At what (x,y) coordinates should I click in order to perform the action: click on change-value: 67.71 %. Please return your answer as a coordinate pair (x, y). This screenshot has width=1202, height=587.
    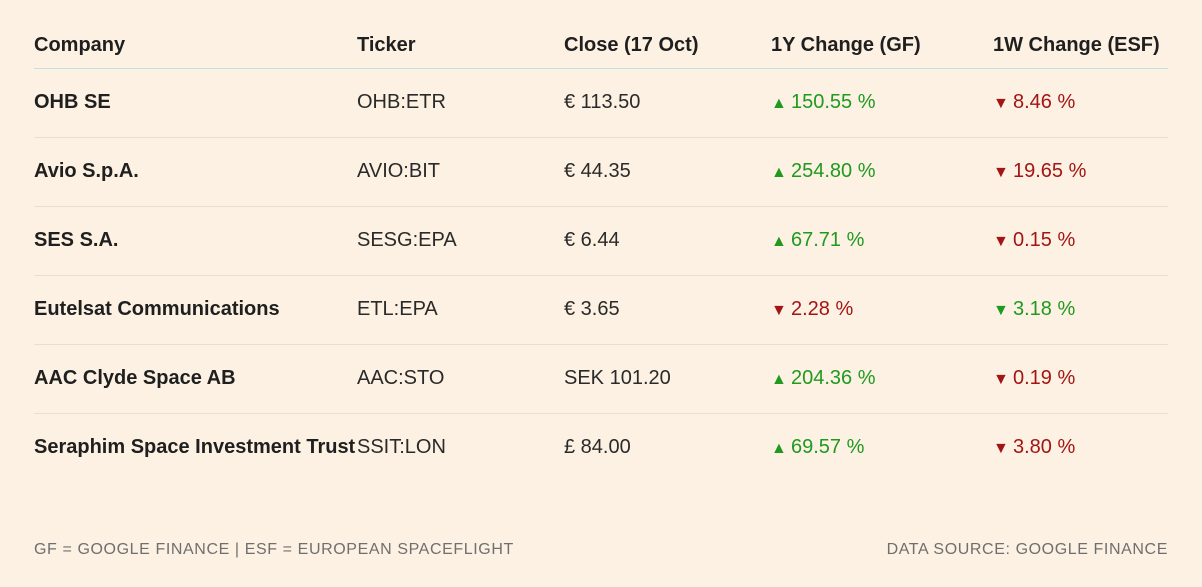
    Looking at the image, I should click on (828, 240).